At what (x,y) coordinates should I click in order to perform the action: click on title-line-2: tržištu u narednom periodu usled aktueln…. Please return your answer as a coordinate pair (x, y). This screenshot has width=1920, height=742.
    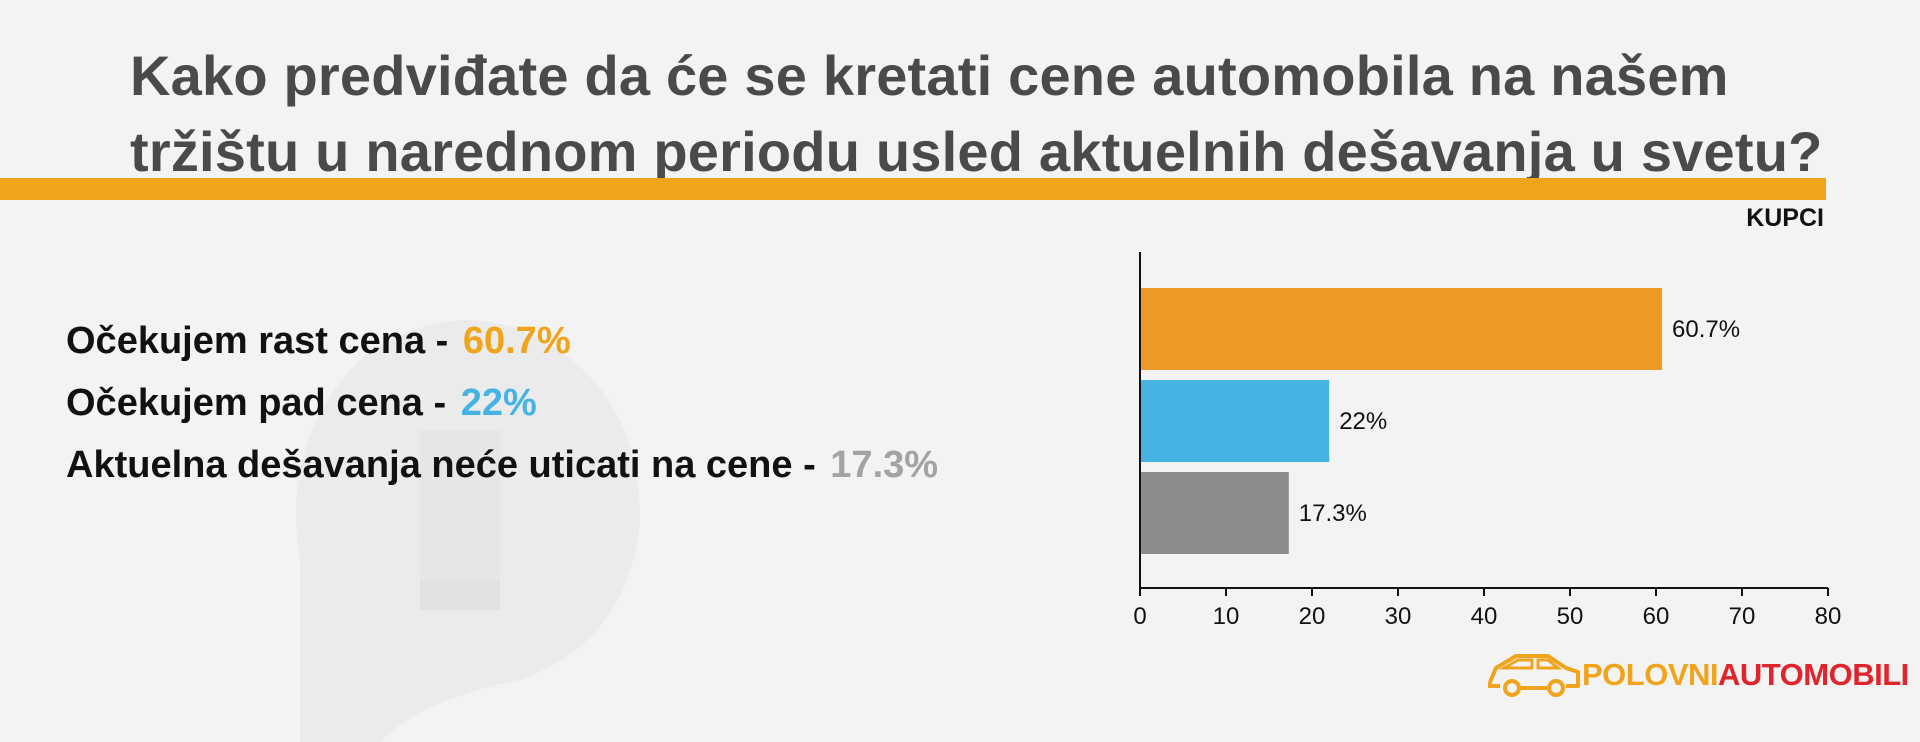
    Looking at the image, I should click on (976, 151).